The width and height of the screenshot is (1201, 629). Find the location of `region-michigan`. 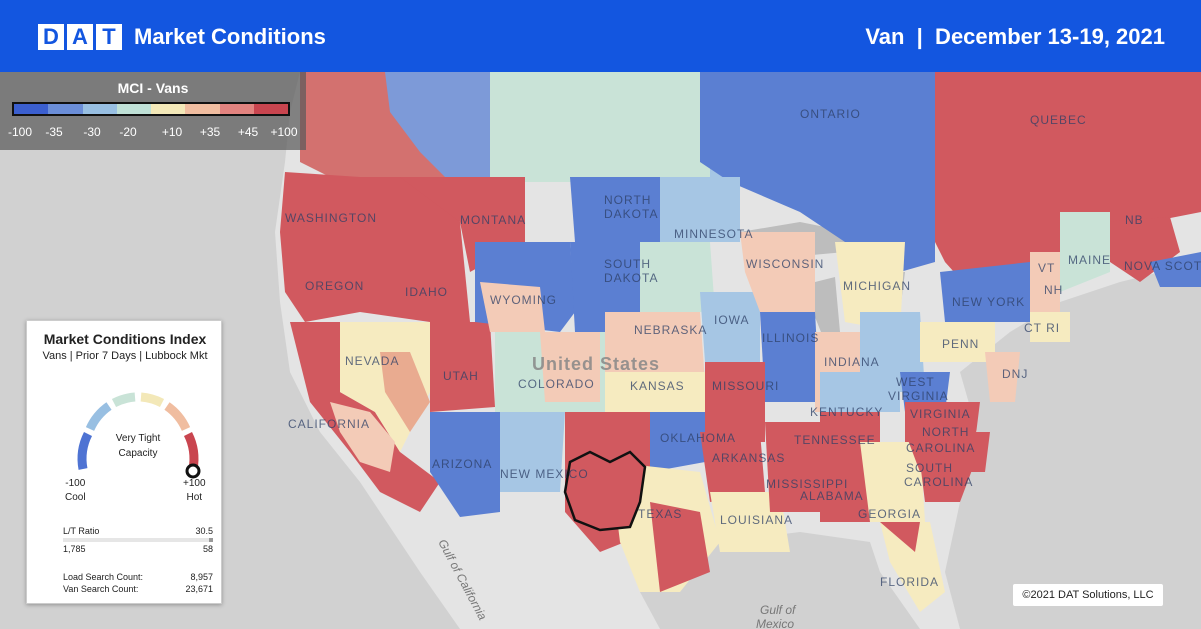

region-michigan is located at coordinates (870, 287).